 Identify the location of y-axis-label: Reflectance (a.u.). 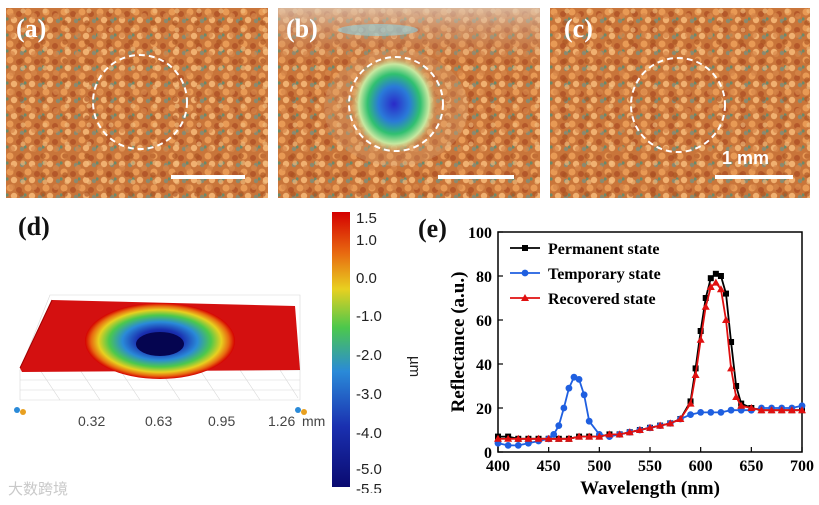
(458, 342).